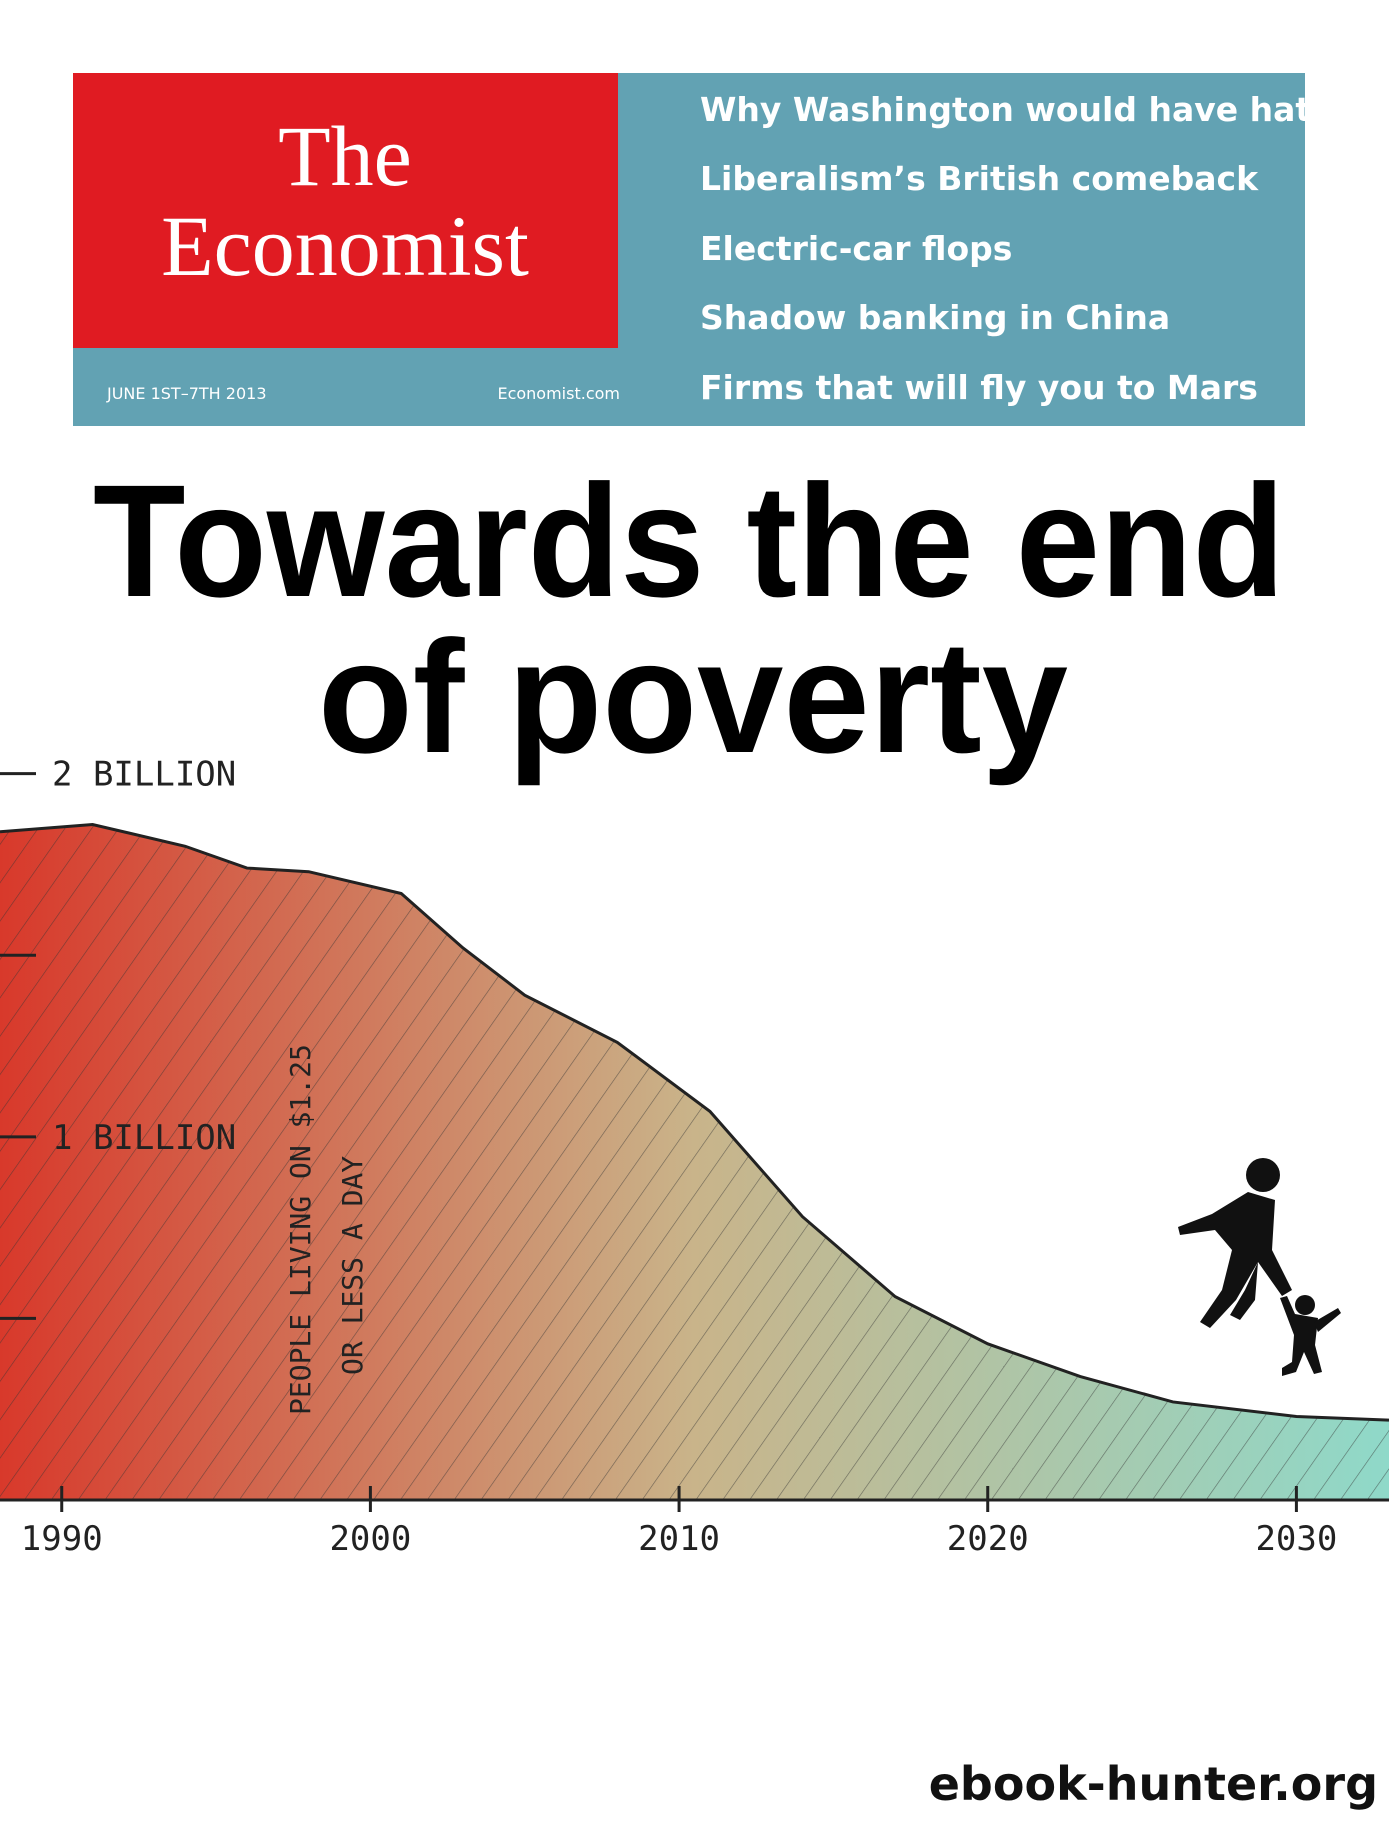 The height and width of the screenshot is (1827, 1389). Describe the element at coordinates (62, 1539) in the screenshot. I see `x-tick-label: 1990` at that location.